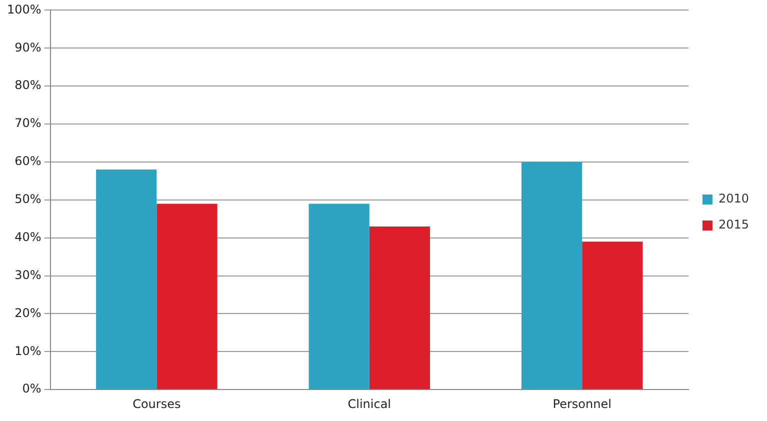 This screenshot has width=767, height=421. What do you see at coordinates (582, 403) in the screenshot?
I see `x-tick-label: Personnel` at bounding box center [582, 403].